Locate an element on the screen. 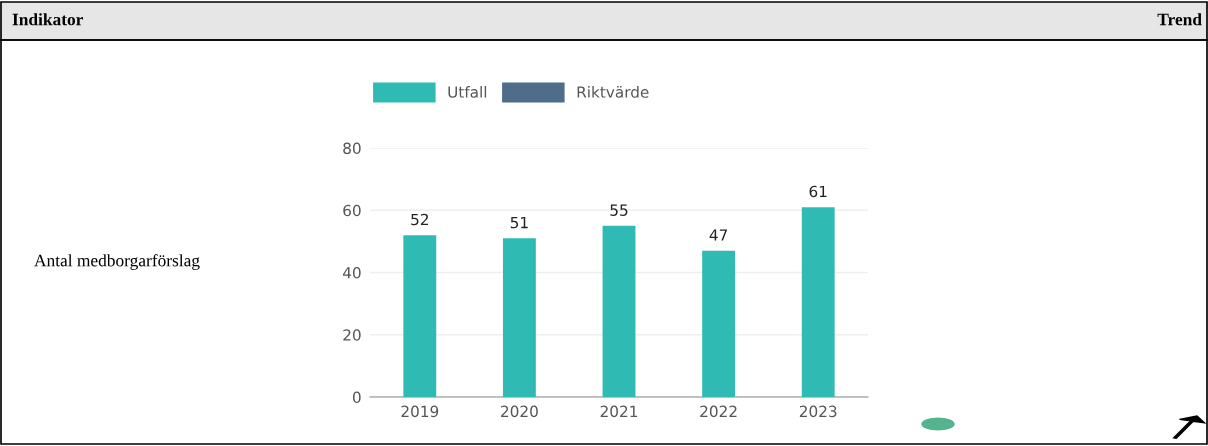 The width and height of the screenshot is (1208, 446). y-tick-label: 20 is located at coordinates (352, 335).